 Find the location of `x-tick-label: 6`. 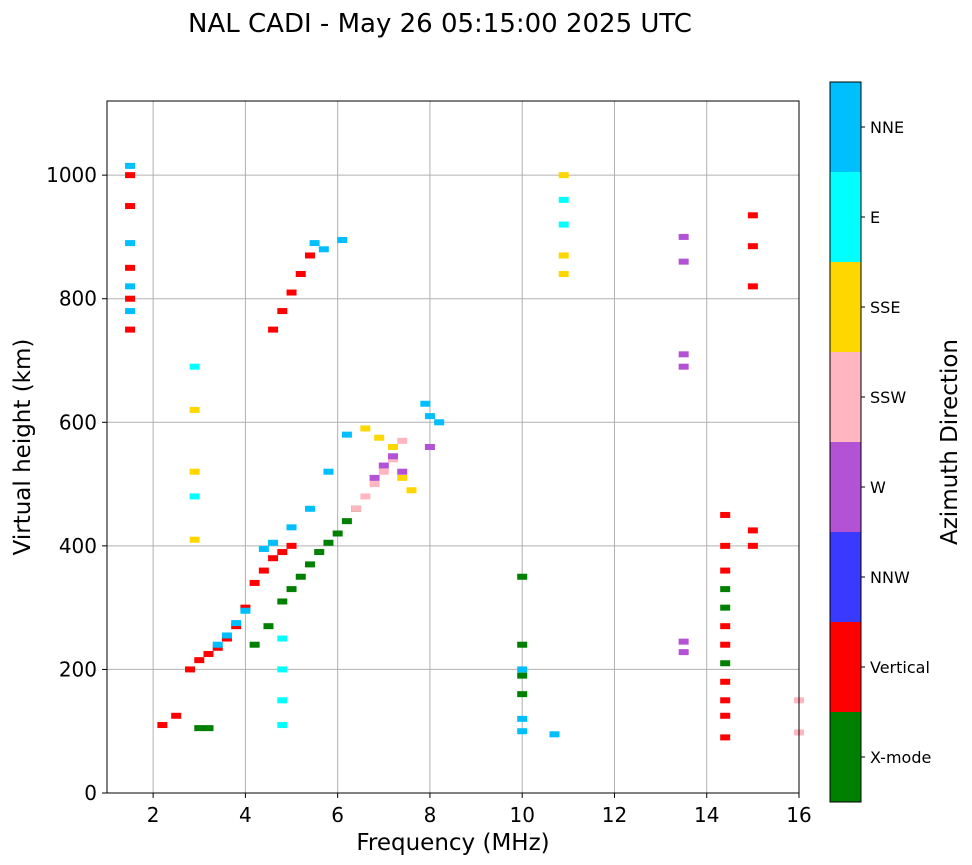

x-tick-label: 6 is located at coordinates (337, 815).